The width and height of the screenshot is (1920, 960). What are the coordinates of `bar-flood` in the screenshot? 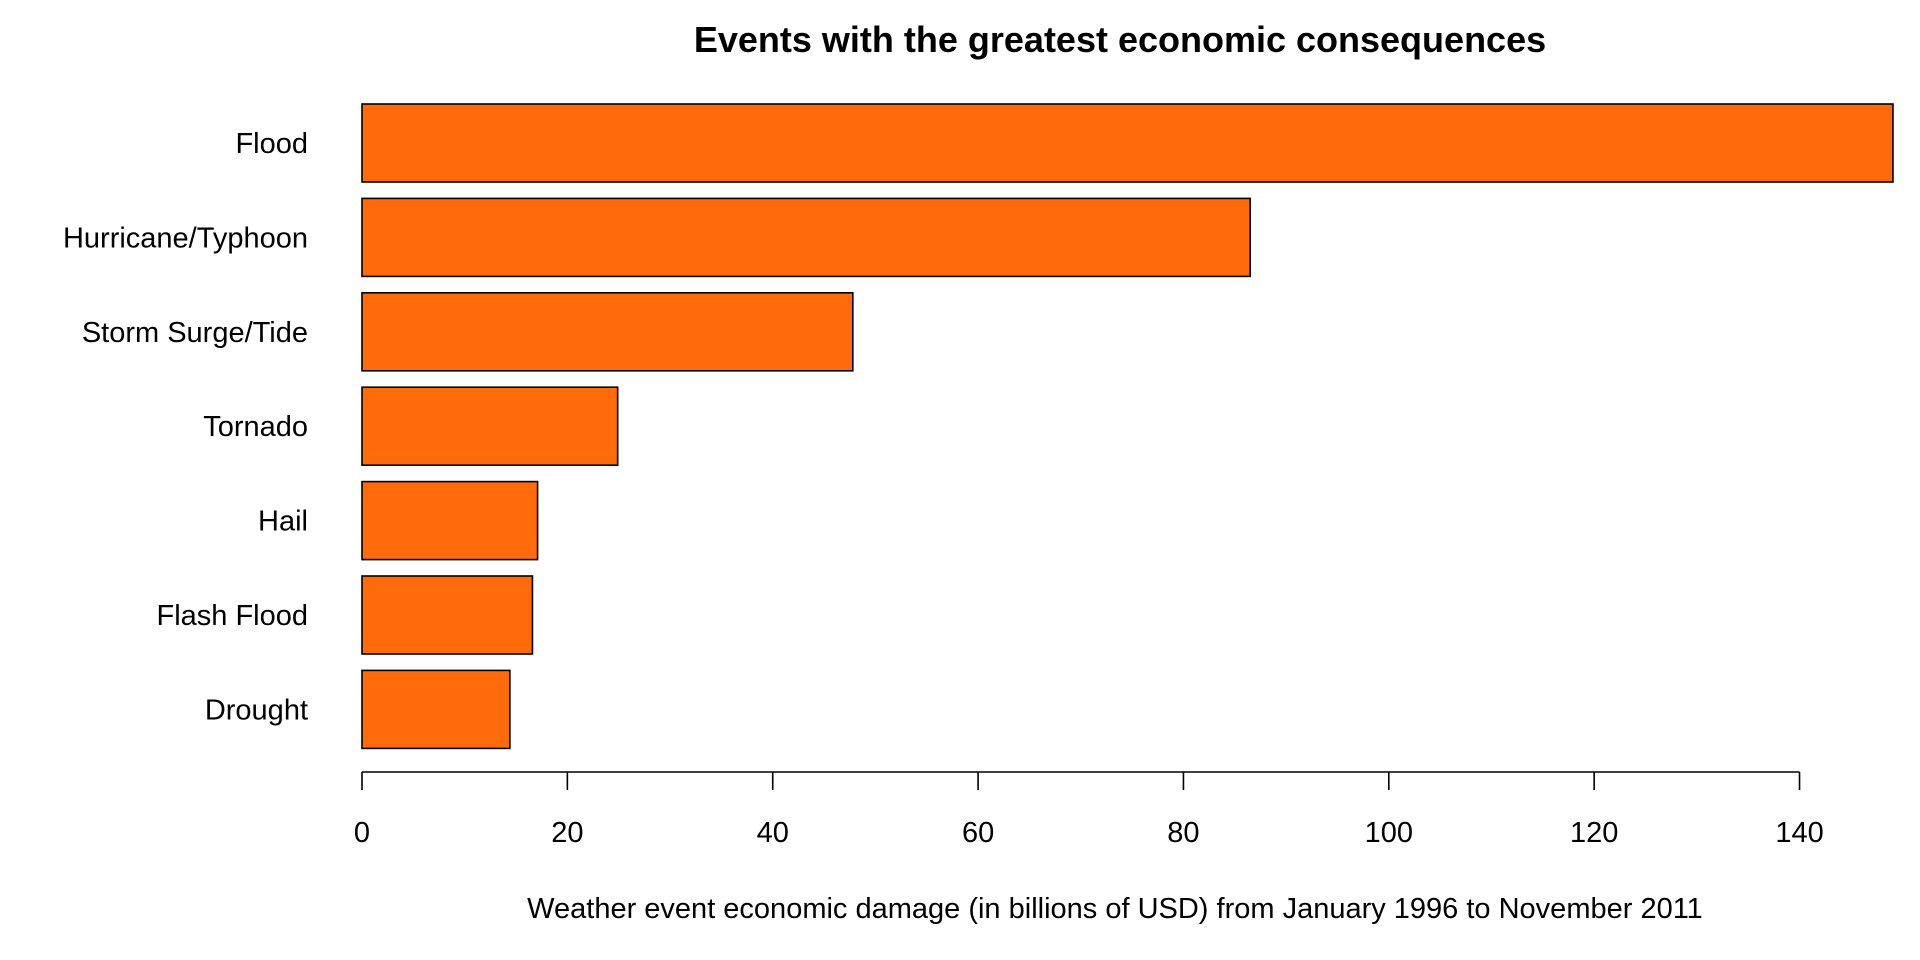 It's located at (1127, 143).